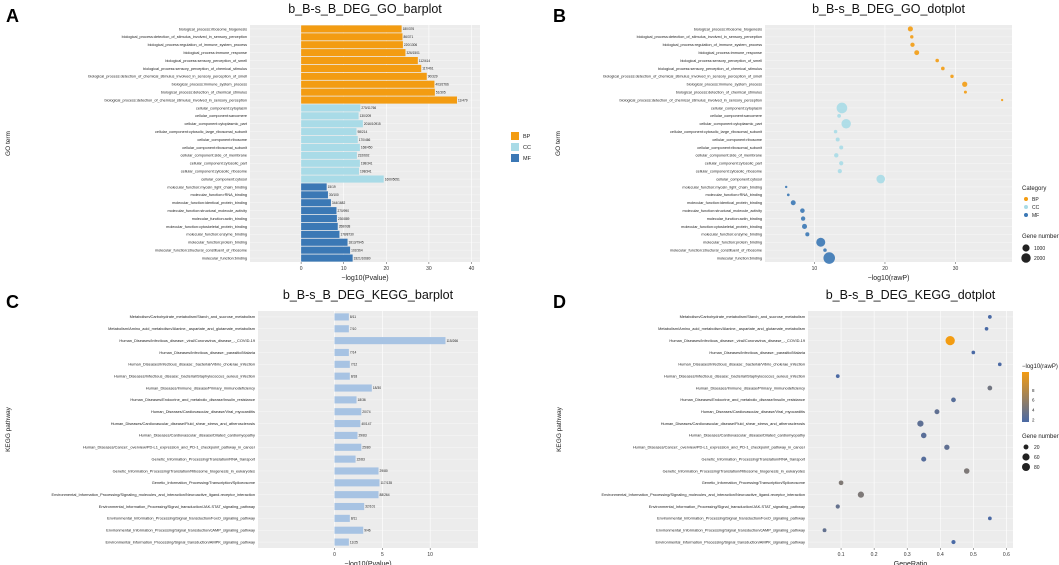  What do you see at coordinates (1006, 555) in the screenshot?
I see `x-tick-label: 0.6` at bounding box center [1006, 555].